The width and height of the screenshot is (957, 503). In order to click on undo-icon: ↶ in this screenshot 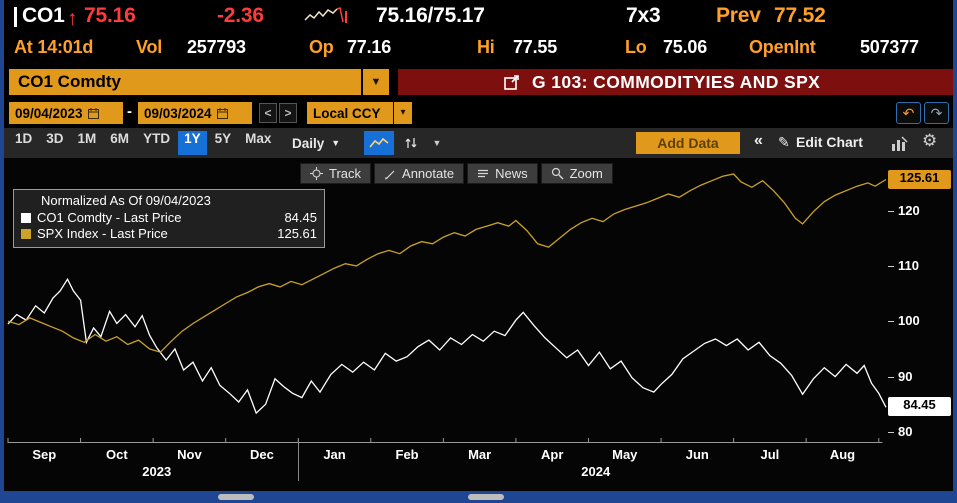, I will do `click(908, 113)`.